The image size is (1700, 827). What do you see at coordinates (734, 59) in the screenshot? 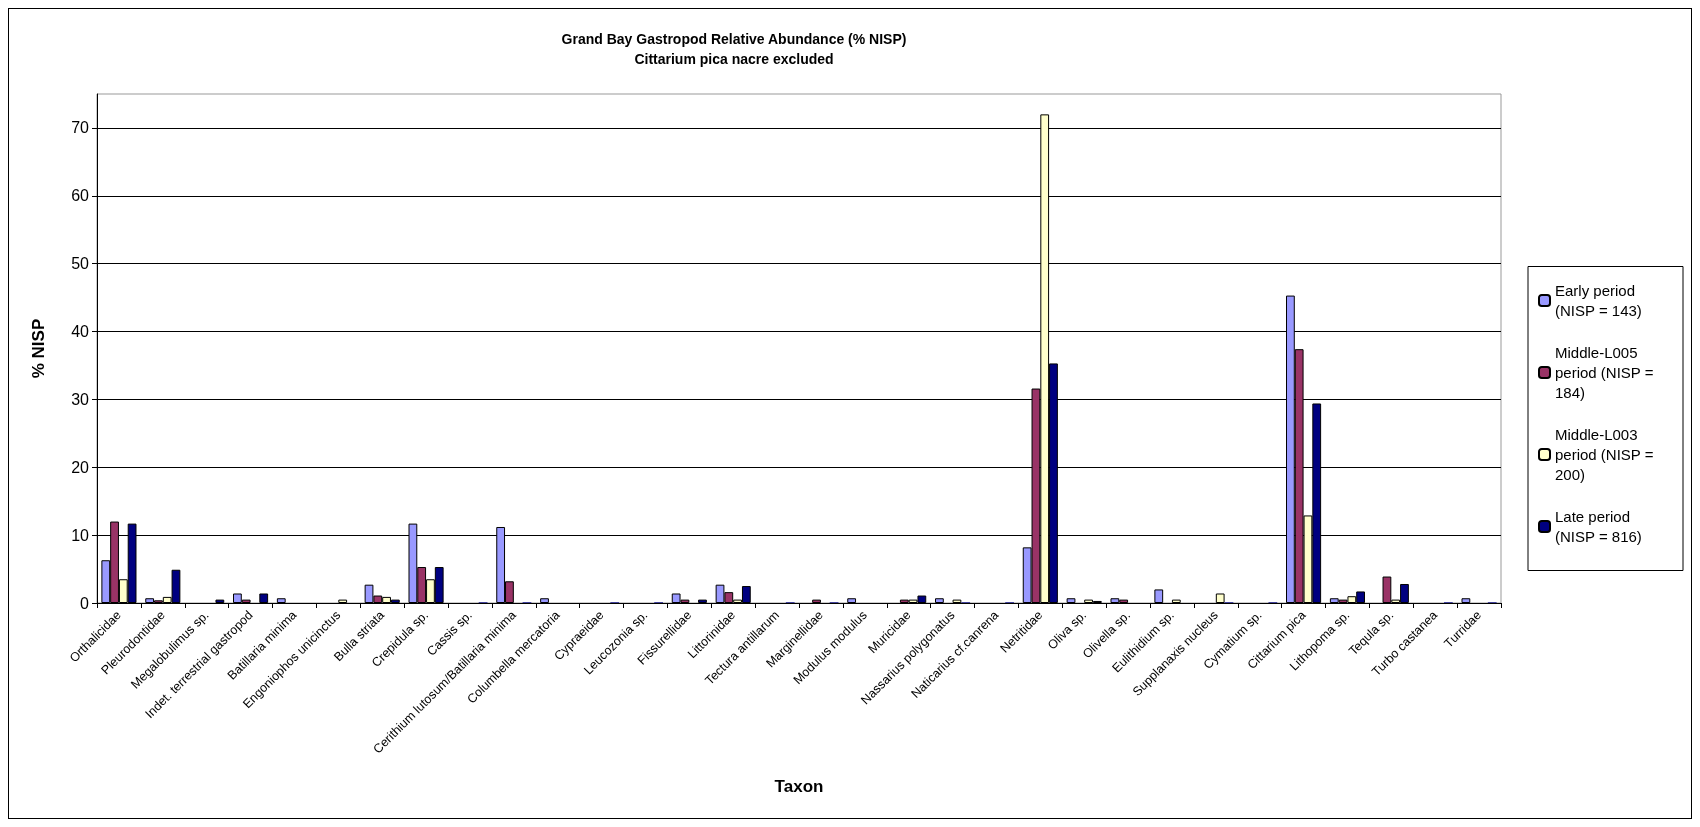
I see `chart-subtitle: Cittarium pica nacre excluded` at bounding box center [734, 59].